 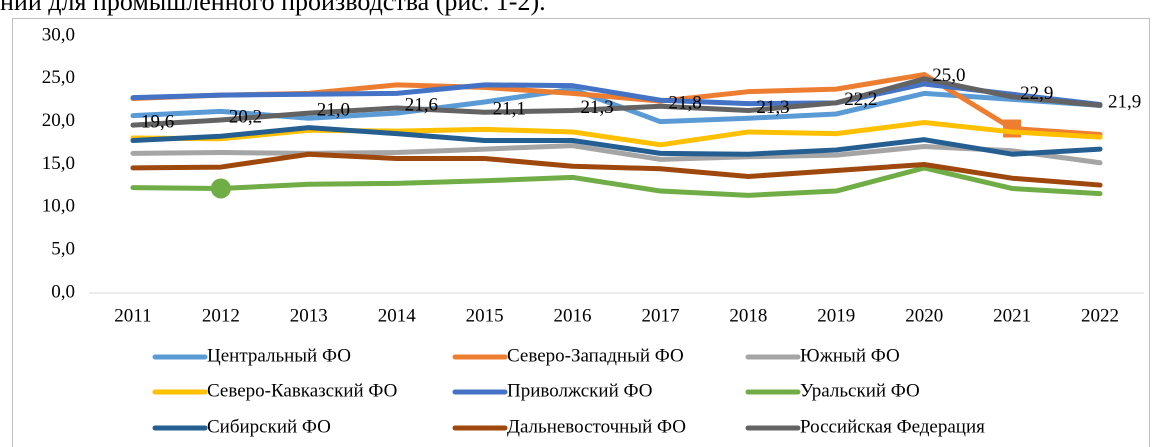 What do you see at coordinates (595, 355) in the screenshot?
I see `legend-label: Северо-Западный ФО` at bounding box center [595, 355].